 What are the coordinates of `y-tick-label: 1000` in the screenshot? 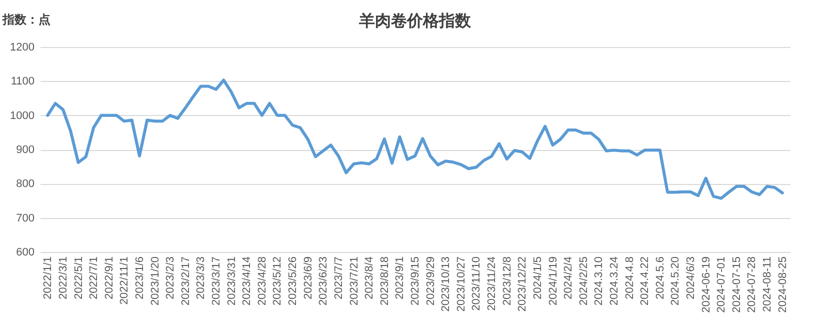 It's located at (22, 116).